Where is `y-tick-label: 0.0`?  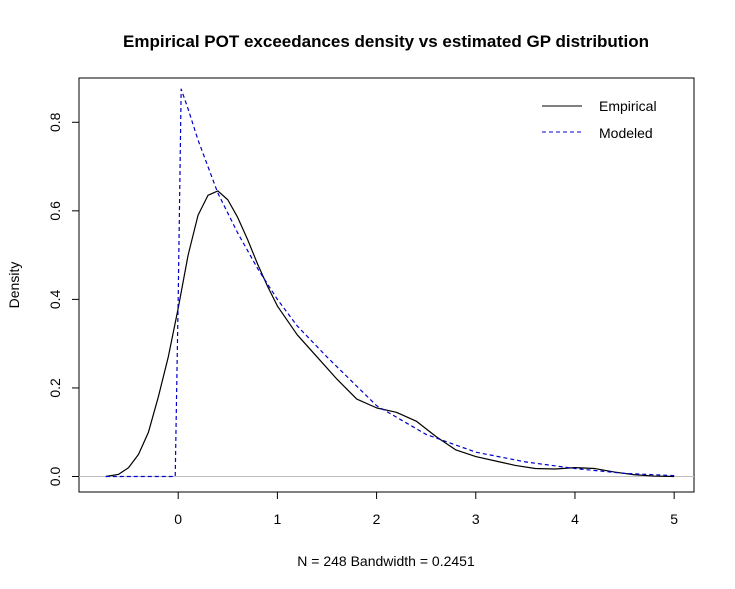 y-tick-label: 0.0 is located at coordinates (55, 477).